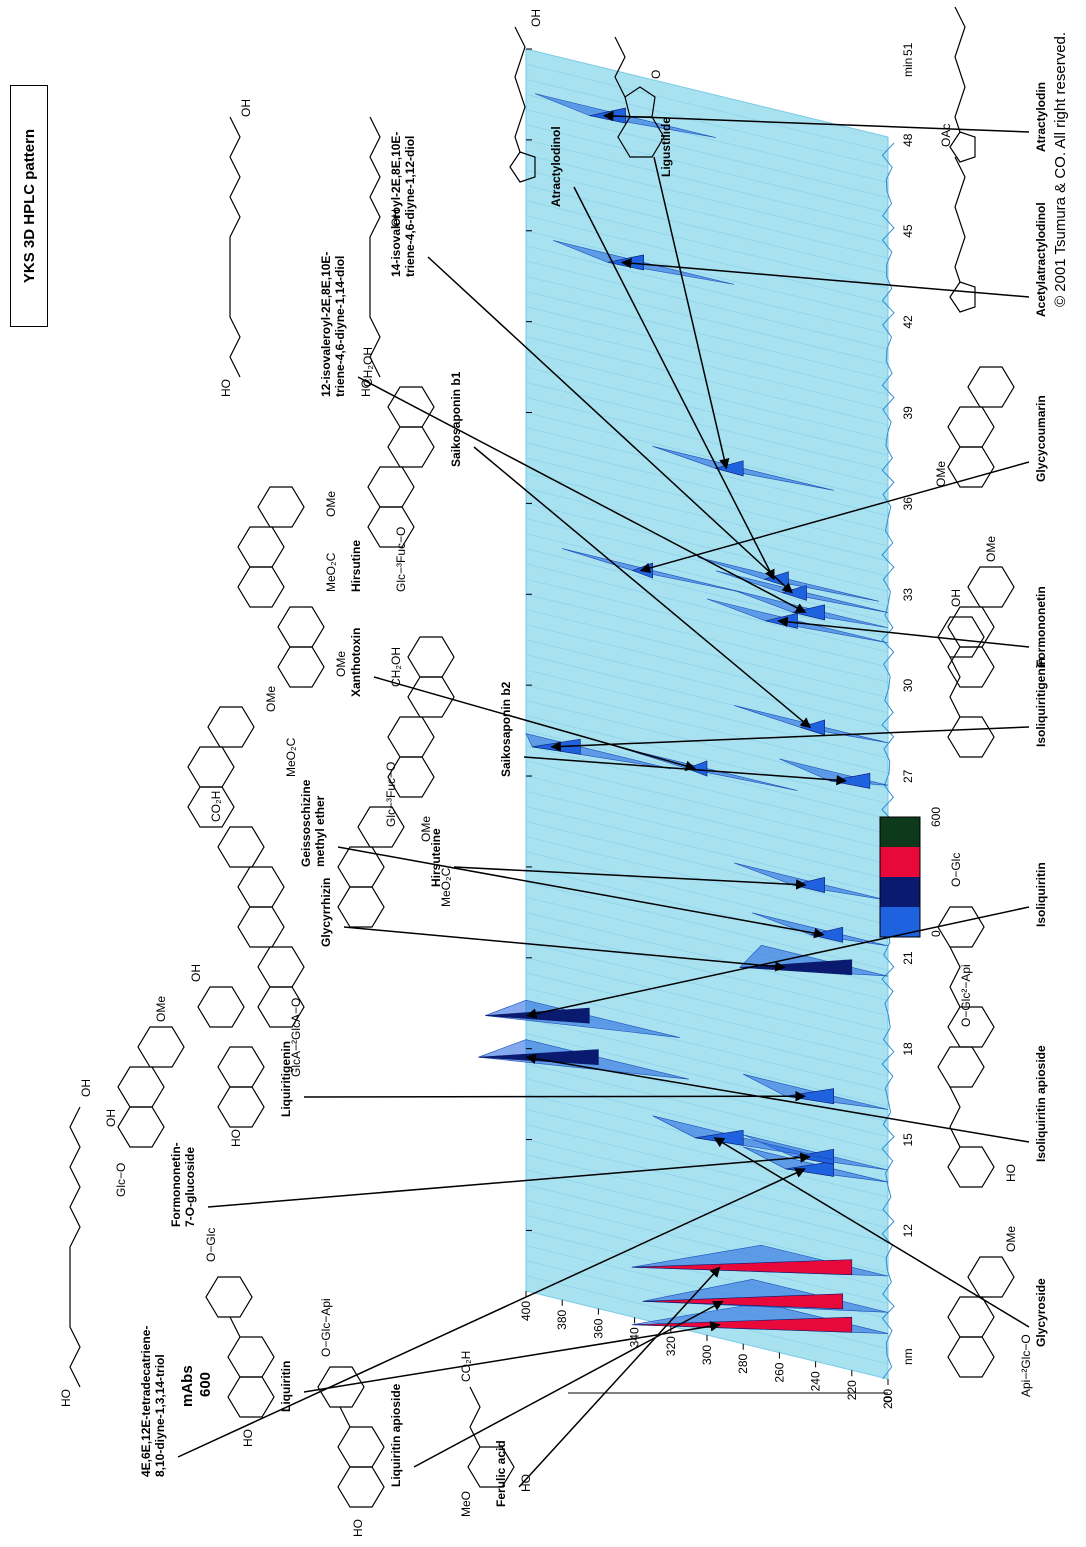 The width and height of the screenshot is (1086, 1547). I want to click on x-tick-label: 42, so click(908, 322).